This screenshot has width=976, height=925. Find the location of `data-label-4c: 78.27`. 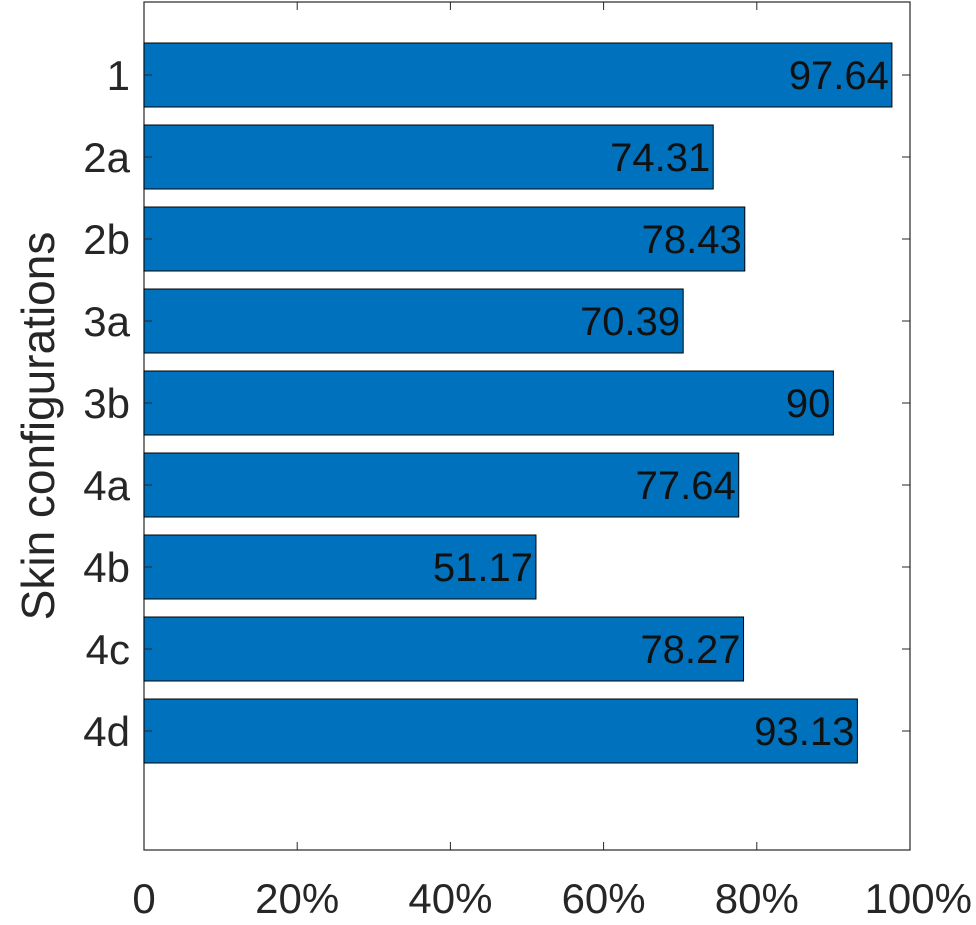

data-label-4c: 78.27 is located at coordinates (690, 650).